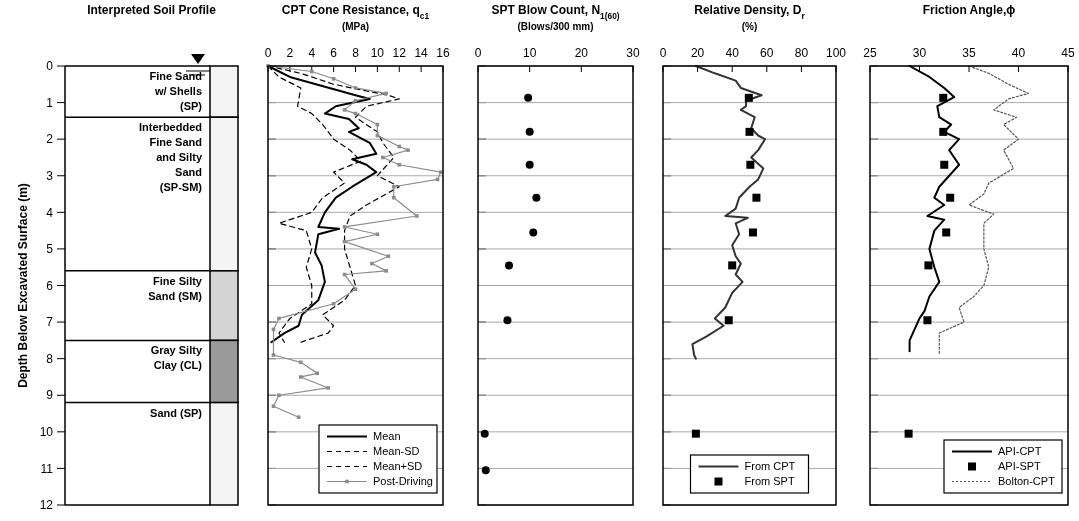 The image size is (1079, 521). I want to click on series-label: Sand (SP), so click(176, 412).